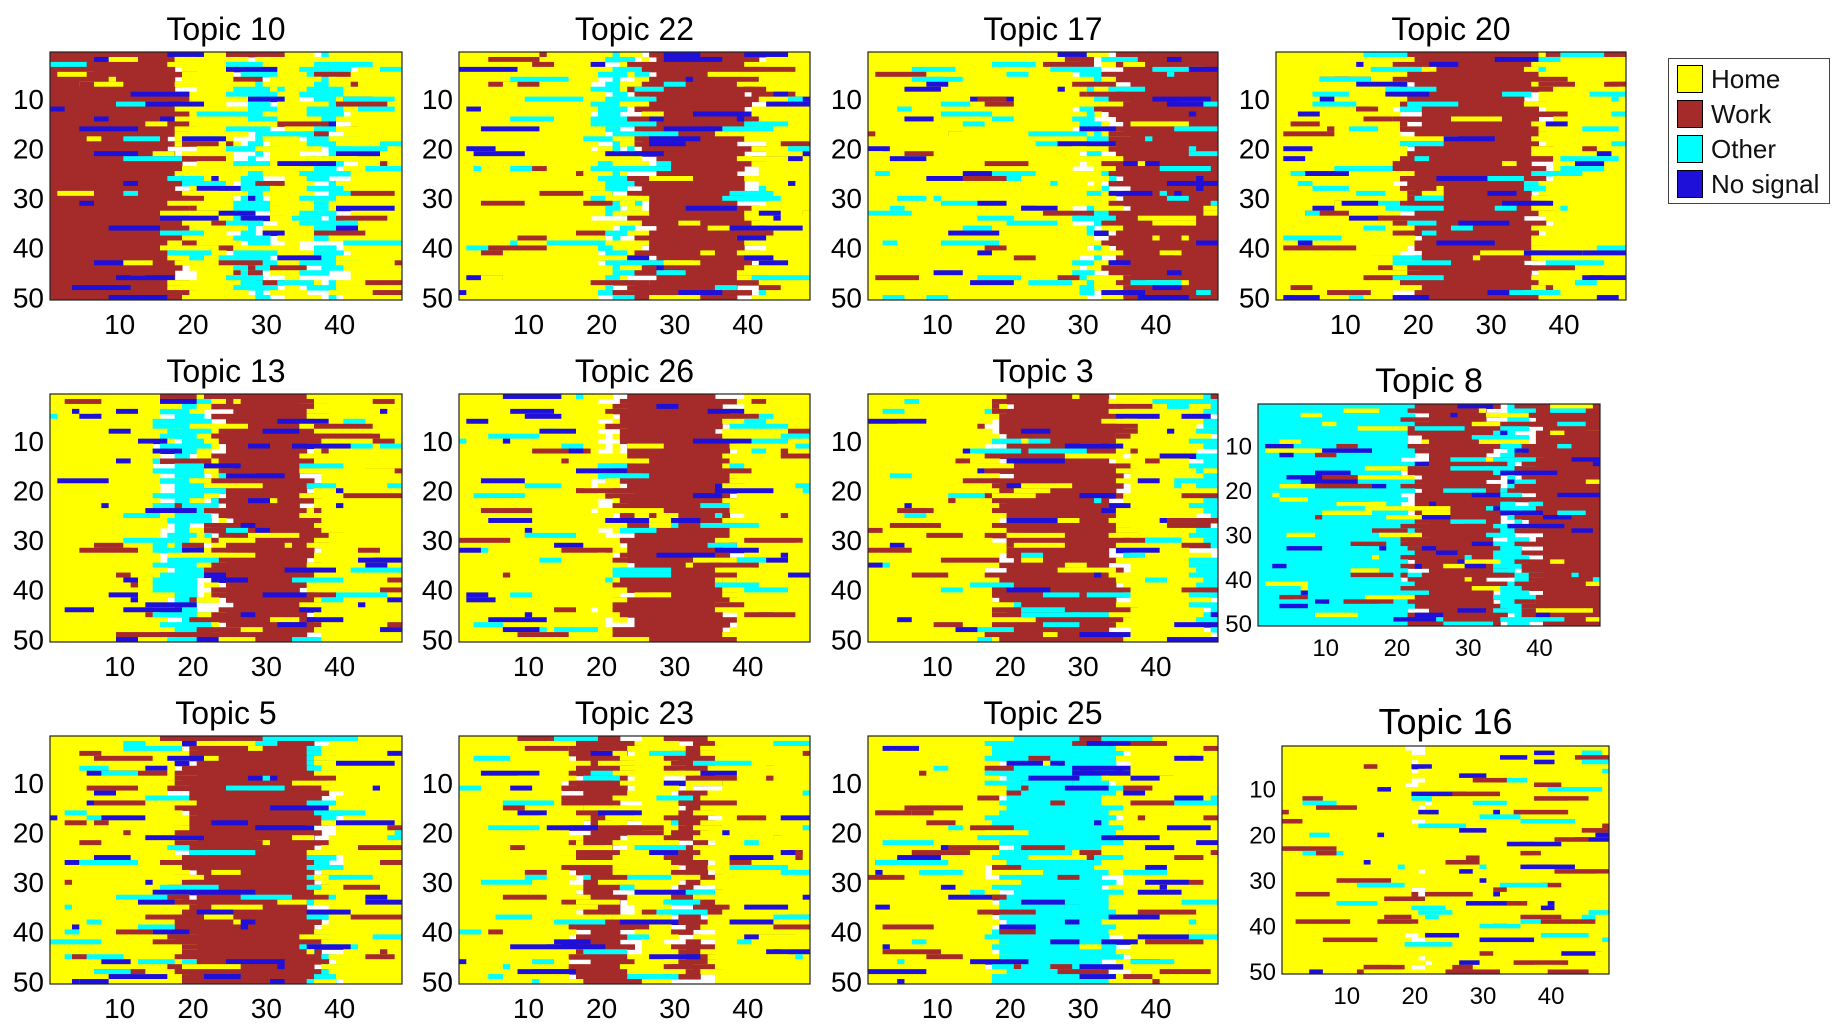 The width and height of the screenshot is (1837, 1026). I want to click on y-tick-label: 50, so click(846, 639).